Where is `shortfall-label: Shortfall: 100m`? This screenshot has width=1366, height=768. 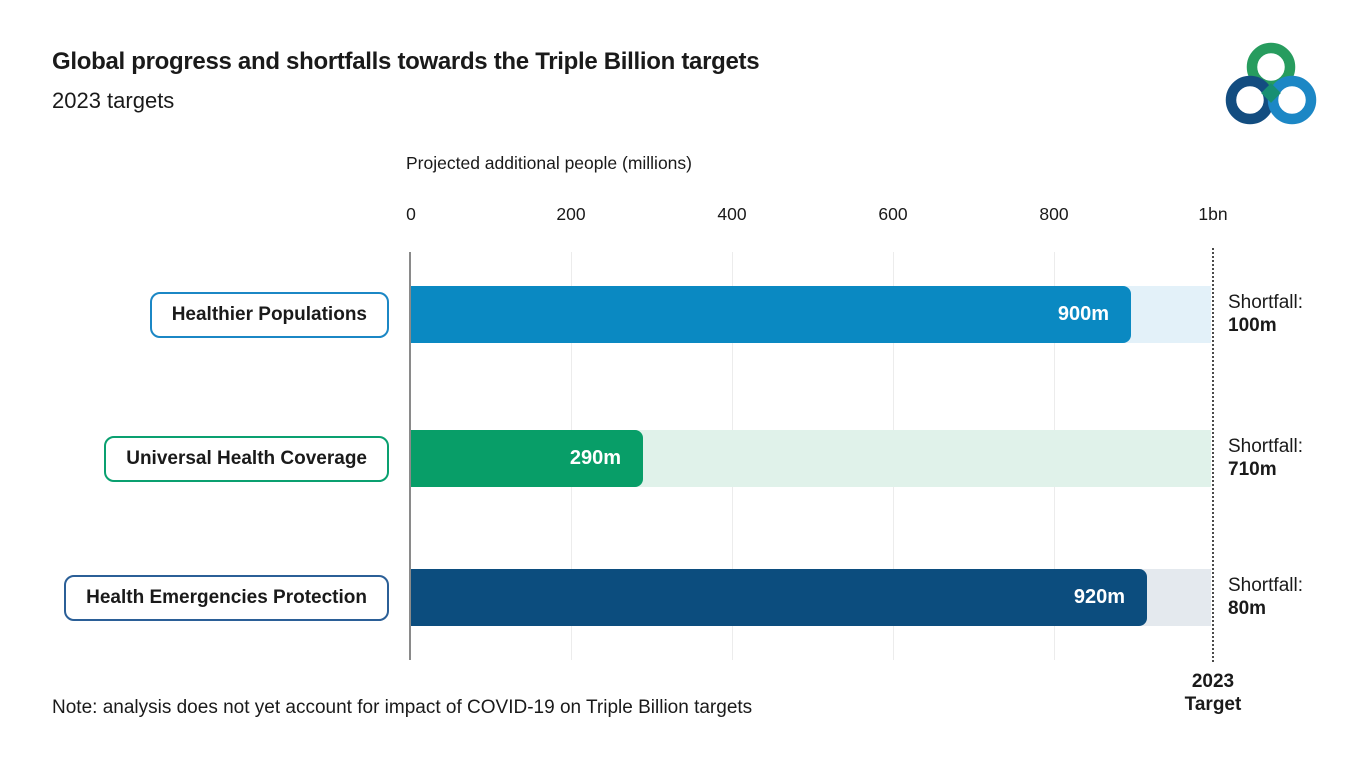 shortfall-label: Shortfall: 100m is located at coordinates (1265, 314).